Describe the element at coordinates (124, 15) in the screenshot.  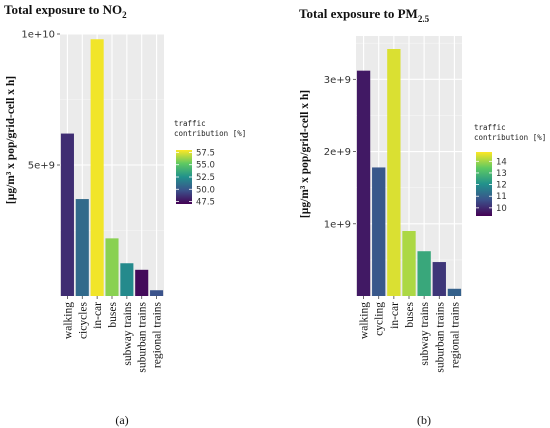
I see `chart-title-subscript: 2` at that location.